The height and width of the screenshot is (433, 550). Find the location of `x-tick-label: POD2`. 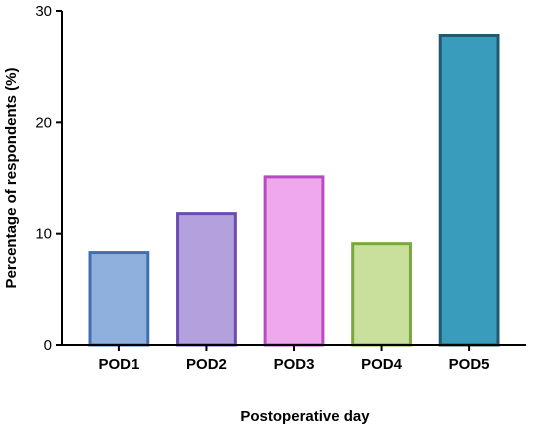

x-tick-label: POD2 is located at coordinates (206, 364).